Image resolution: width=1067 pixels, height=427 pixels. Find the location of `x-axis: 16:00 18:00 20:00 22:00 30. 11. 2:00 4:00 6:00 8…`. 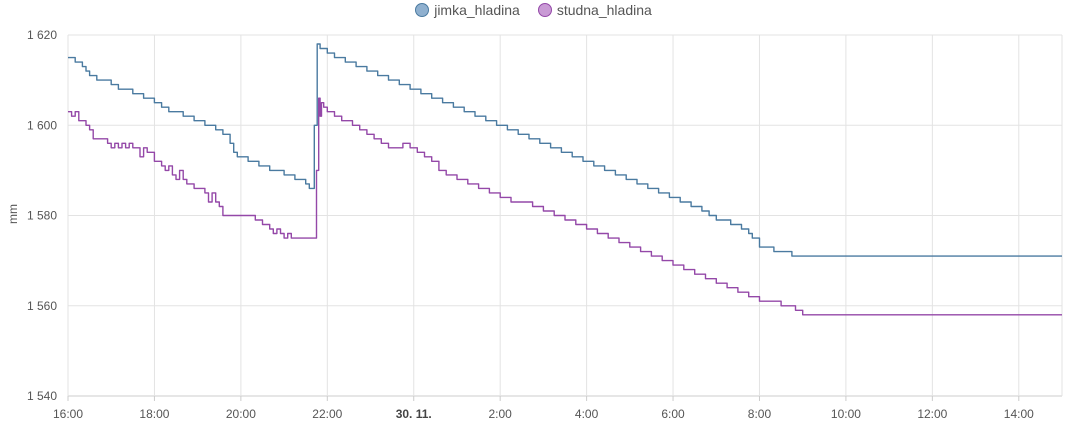

x-axis: 16:00 18:00 20:00 22:00 30. 11. 2:00 4:00 6:00 8… is located at coordinates (543, 408).